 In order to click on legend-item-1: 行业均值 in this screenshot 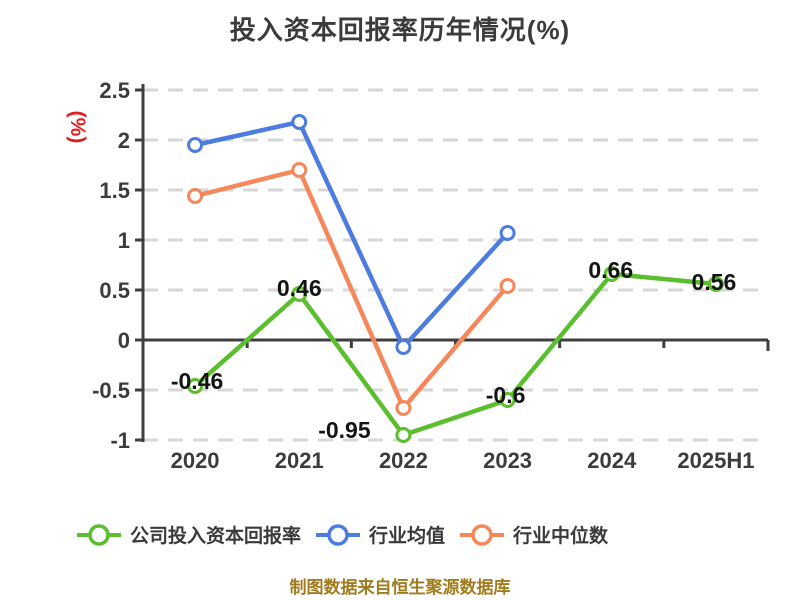, I will do `click(380, 534)`.